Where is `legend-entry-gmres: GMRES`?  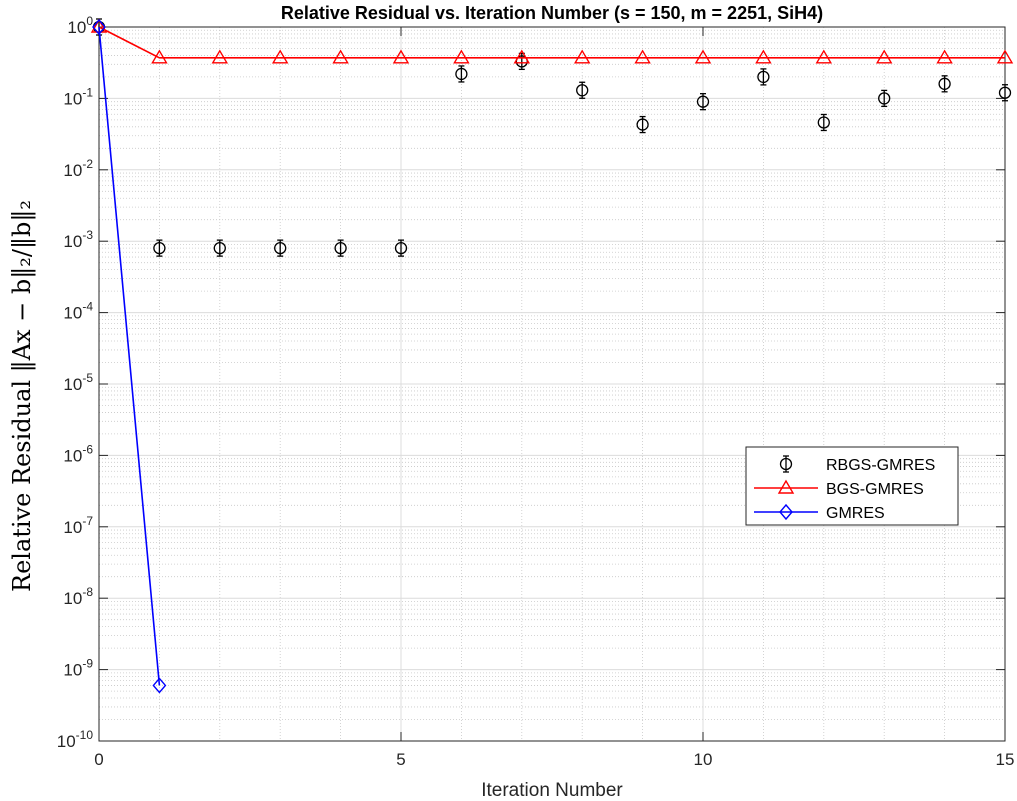 legend-entry-gmres: GMRES is located at coordinates (819, 512).